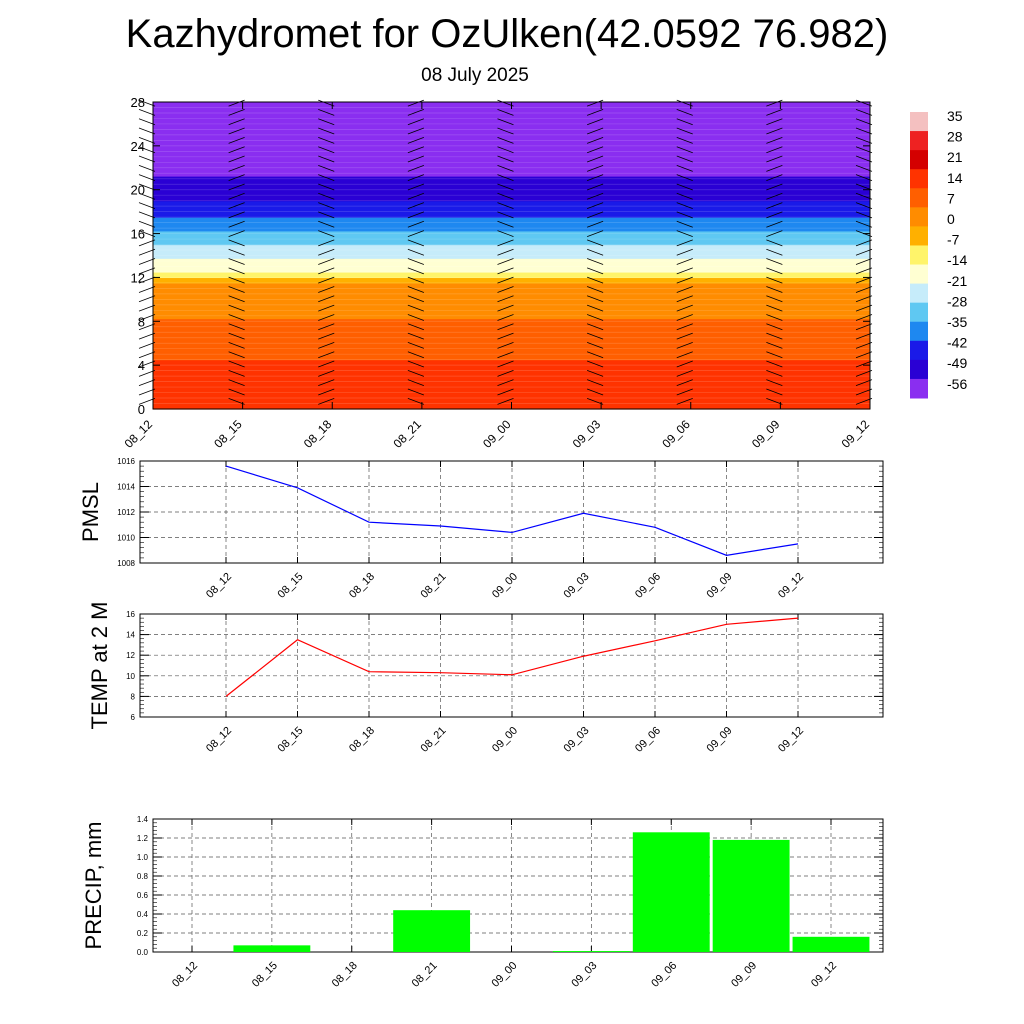  Describe the element at coordinates (824, 975) in the screenshot. I see `x-tick-label: 09_12` at that location.